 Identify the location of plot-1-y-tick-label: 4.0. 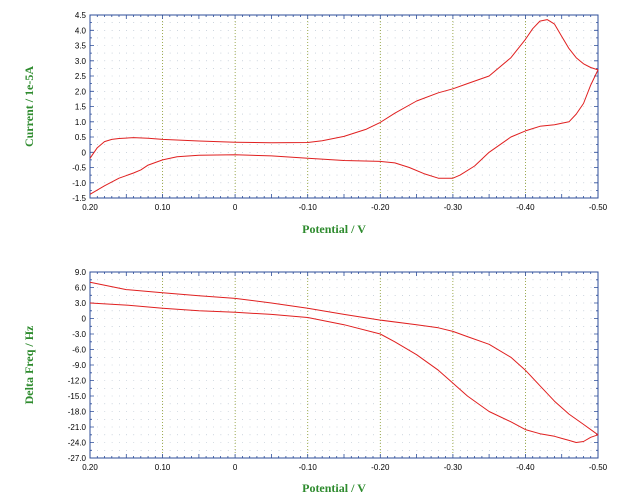
(81, 30).